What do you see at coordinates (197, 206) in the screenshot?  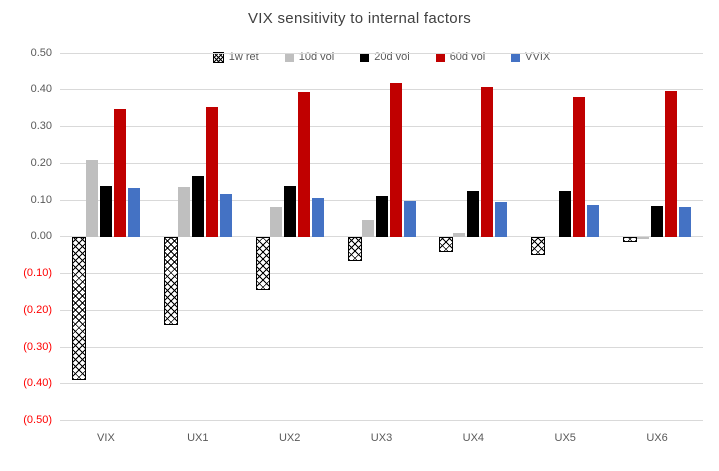 I see `bar-20d-vol-ux1` at bounding box center [197, 206].